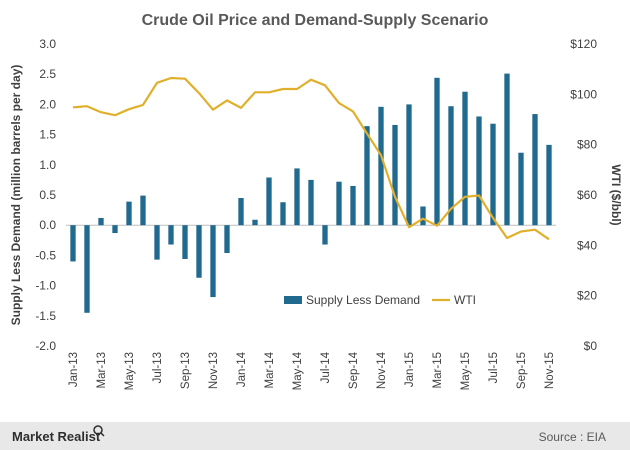  What do you see at coordinates (522, 370) in the screenshot?
I see `x-tick-label: Sep-15` at bounding box center [522, 370].